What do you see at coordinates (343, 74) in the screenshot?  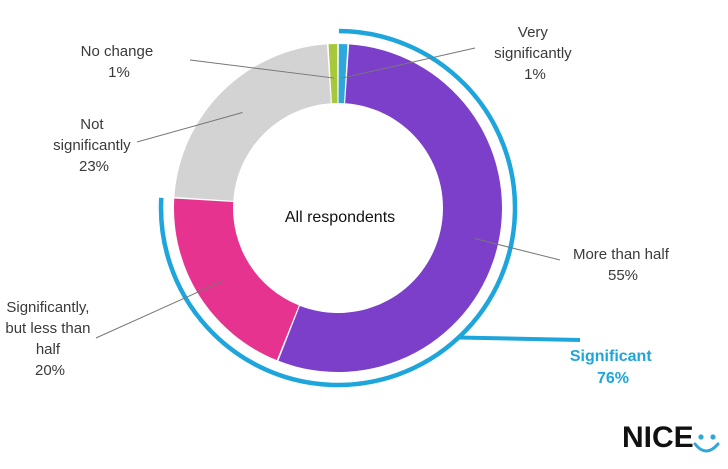 I see `slice-very-significantly` at bounding box center [343, 74].